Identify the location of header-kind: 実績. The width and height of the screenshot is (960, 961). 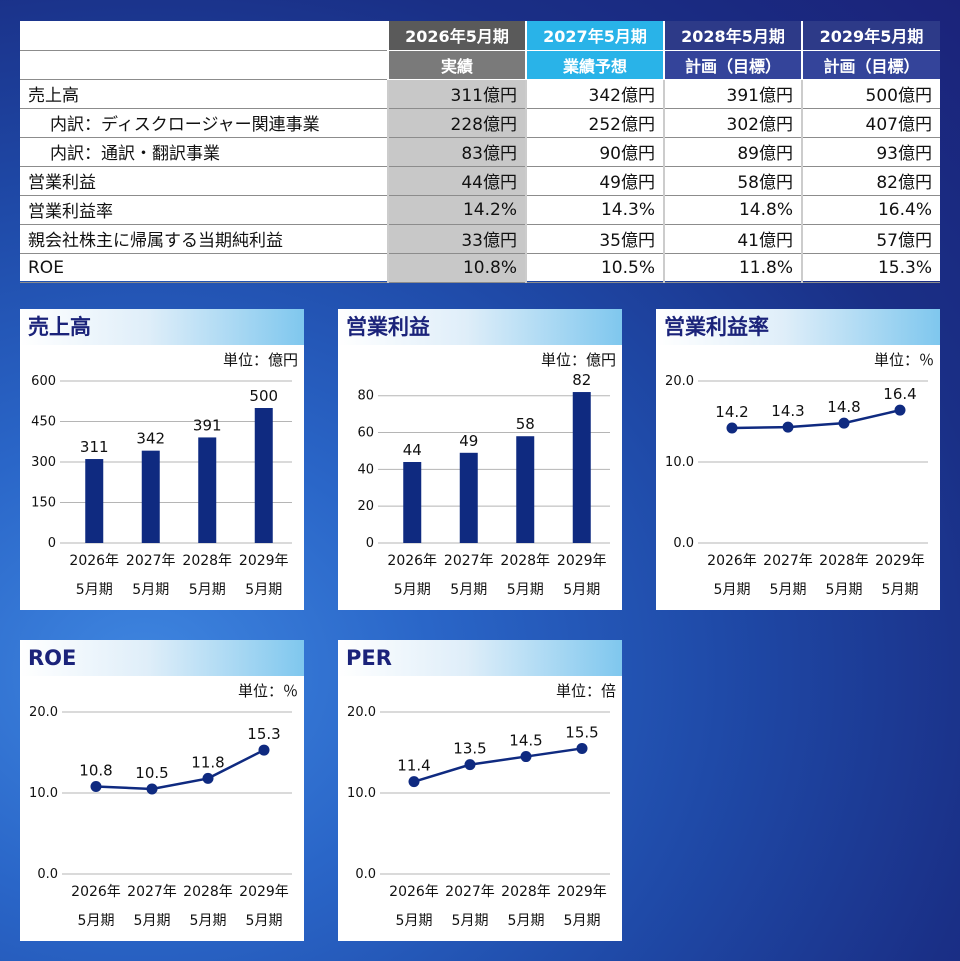
(456, 65).